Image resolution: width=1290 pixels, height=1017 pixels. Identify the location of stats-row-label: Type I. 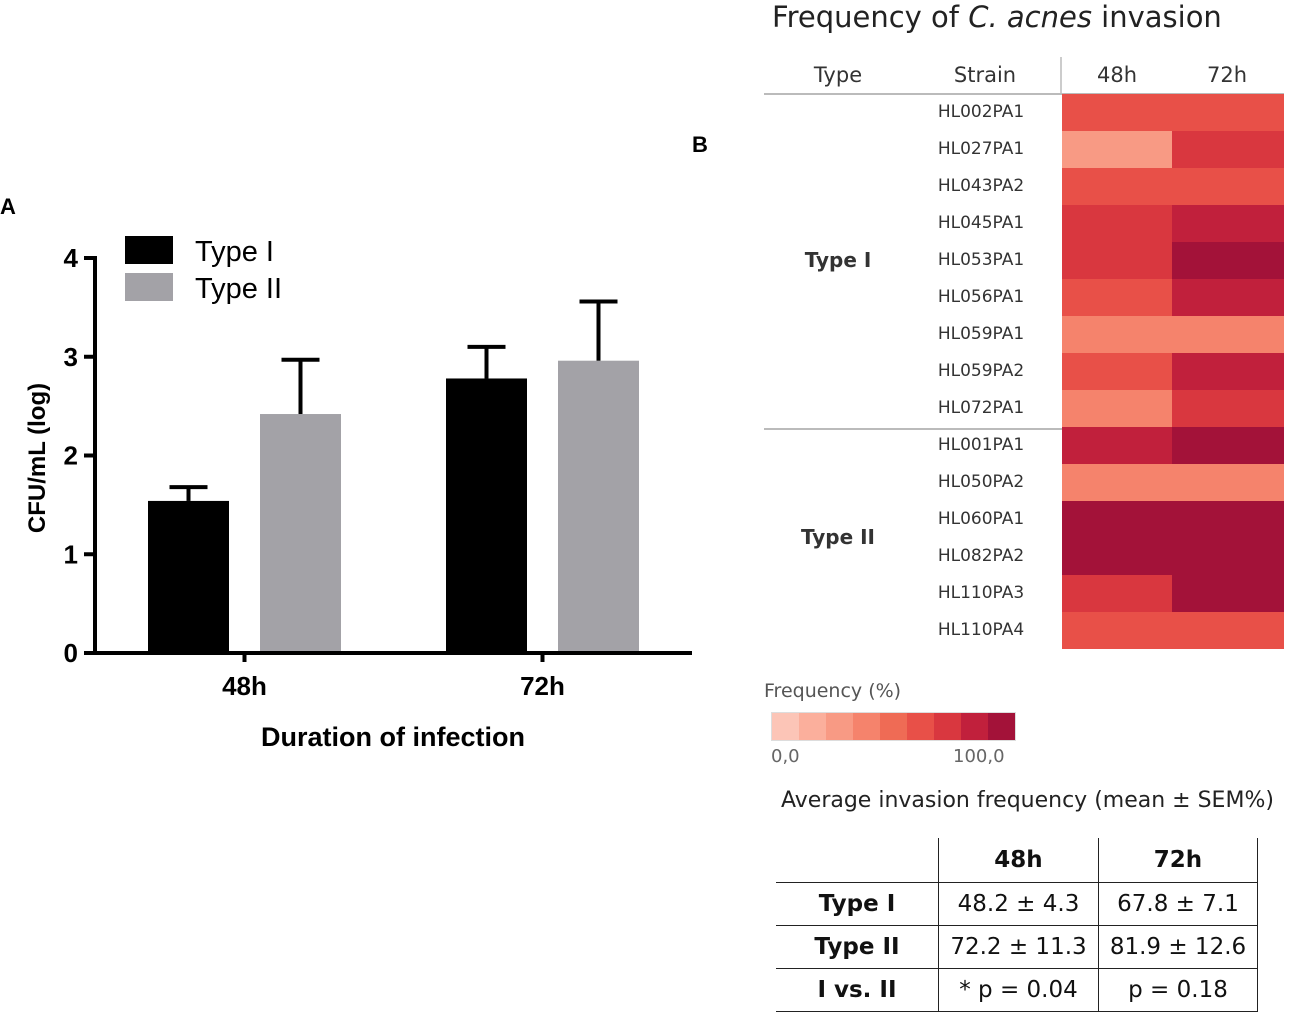
(857, 904).